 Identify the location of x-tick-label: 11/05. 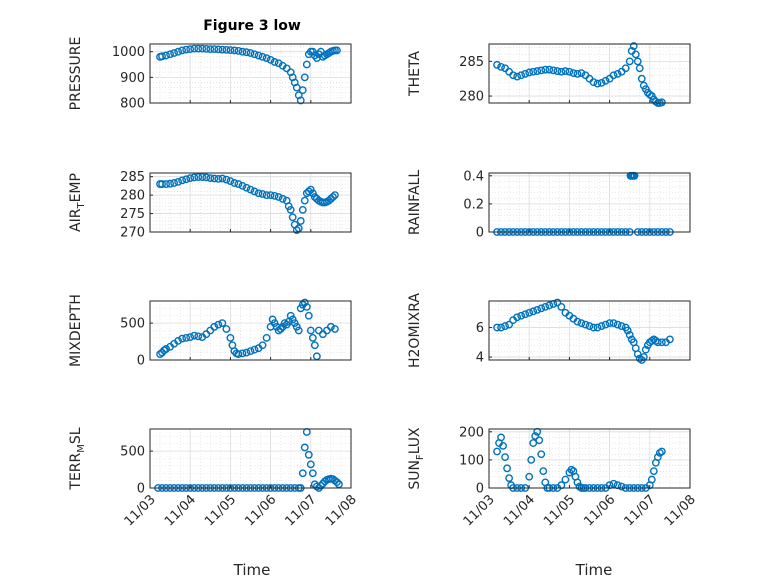
(220, 510).